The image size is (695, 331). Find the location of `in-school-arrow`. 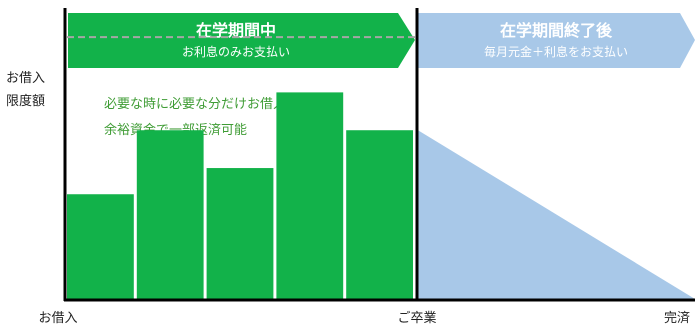

in-school-arrow is located at coordinates (241, 40).